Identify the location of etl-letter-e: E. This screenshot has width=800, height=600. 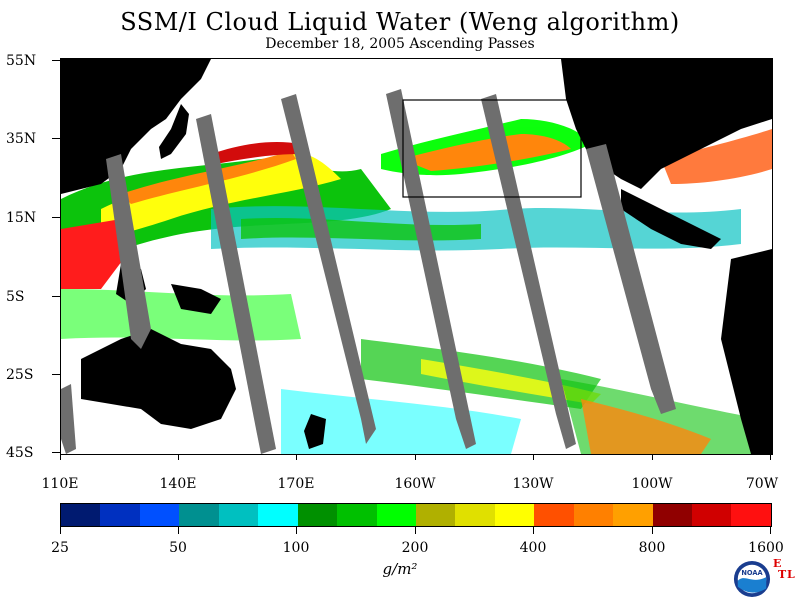
(777, 563).